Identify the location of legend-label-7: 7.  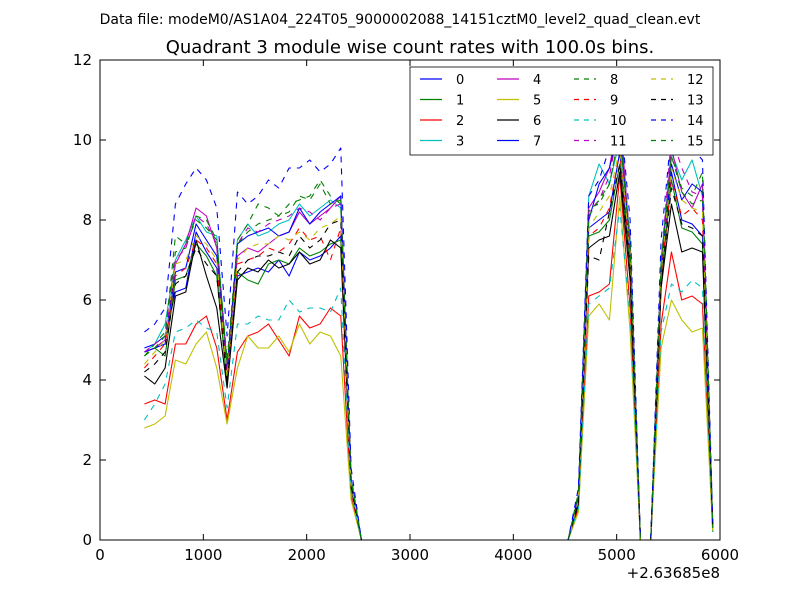
(537, 142).